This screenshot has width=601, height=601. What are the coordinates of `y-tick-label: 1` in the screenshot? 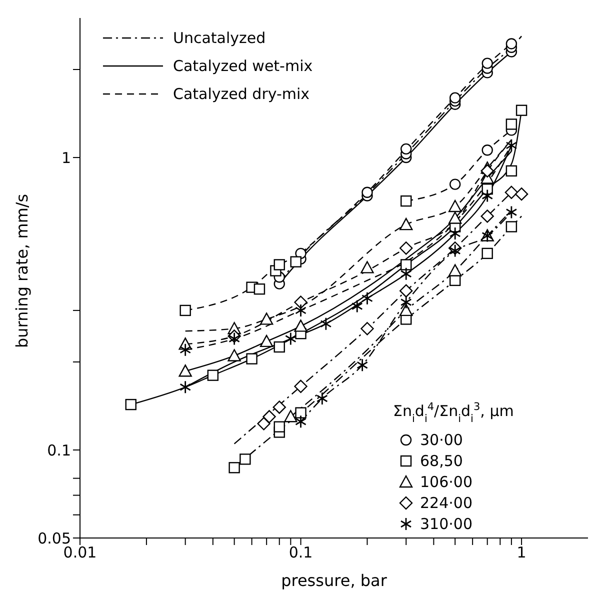 It's located at (66, 157).